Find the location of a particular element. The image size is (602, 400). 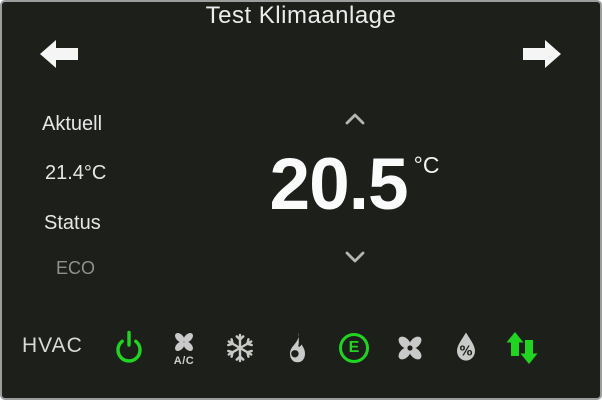

eco-e-icon: E is located at coordinates (354, 348).